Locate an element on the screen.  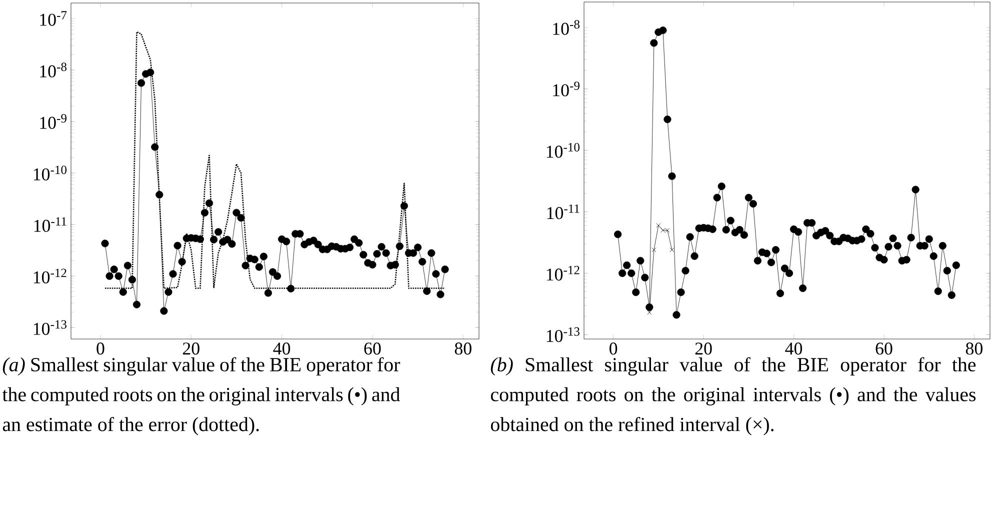
text: (a) Smallest singular value of the BIE operator for the computed roots on the original intervals (•) and an estimate of the error (dotted). is located at coordinates (201, 396).